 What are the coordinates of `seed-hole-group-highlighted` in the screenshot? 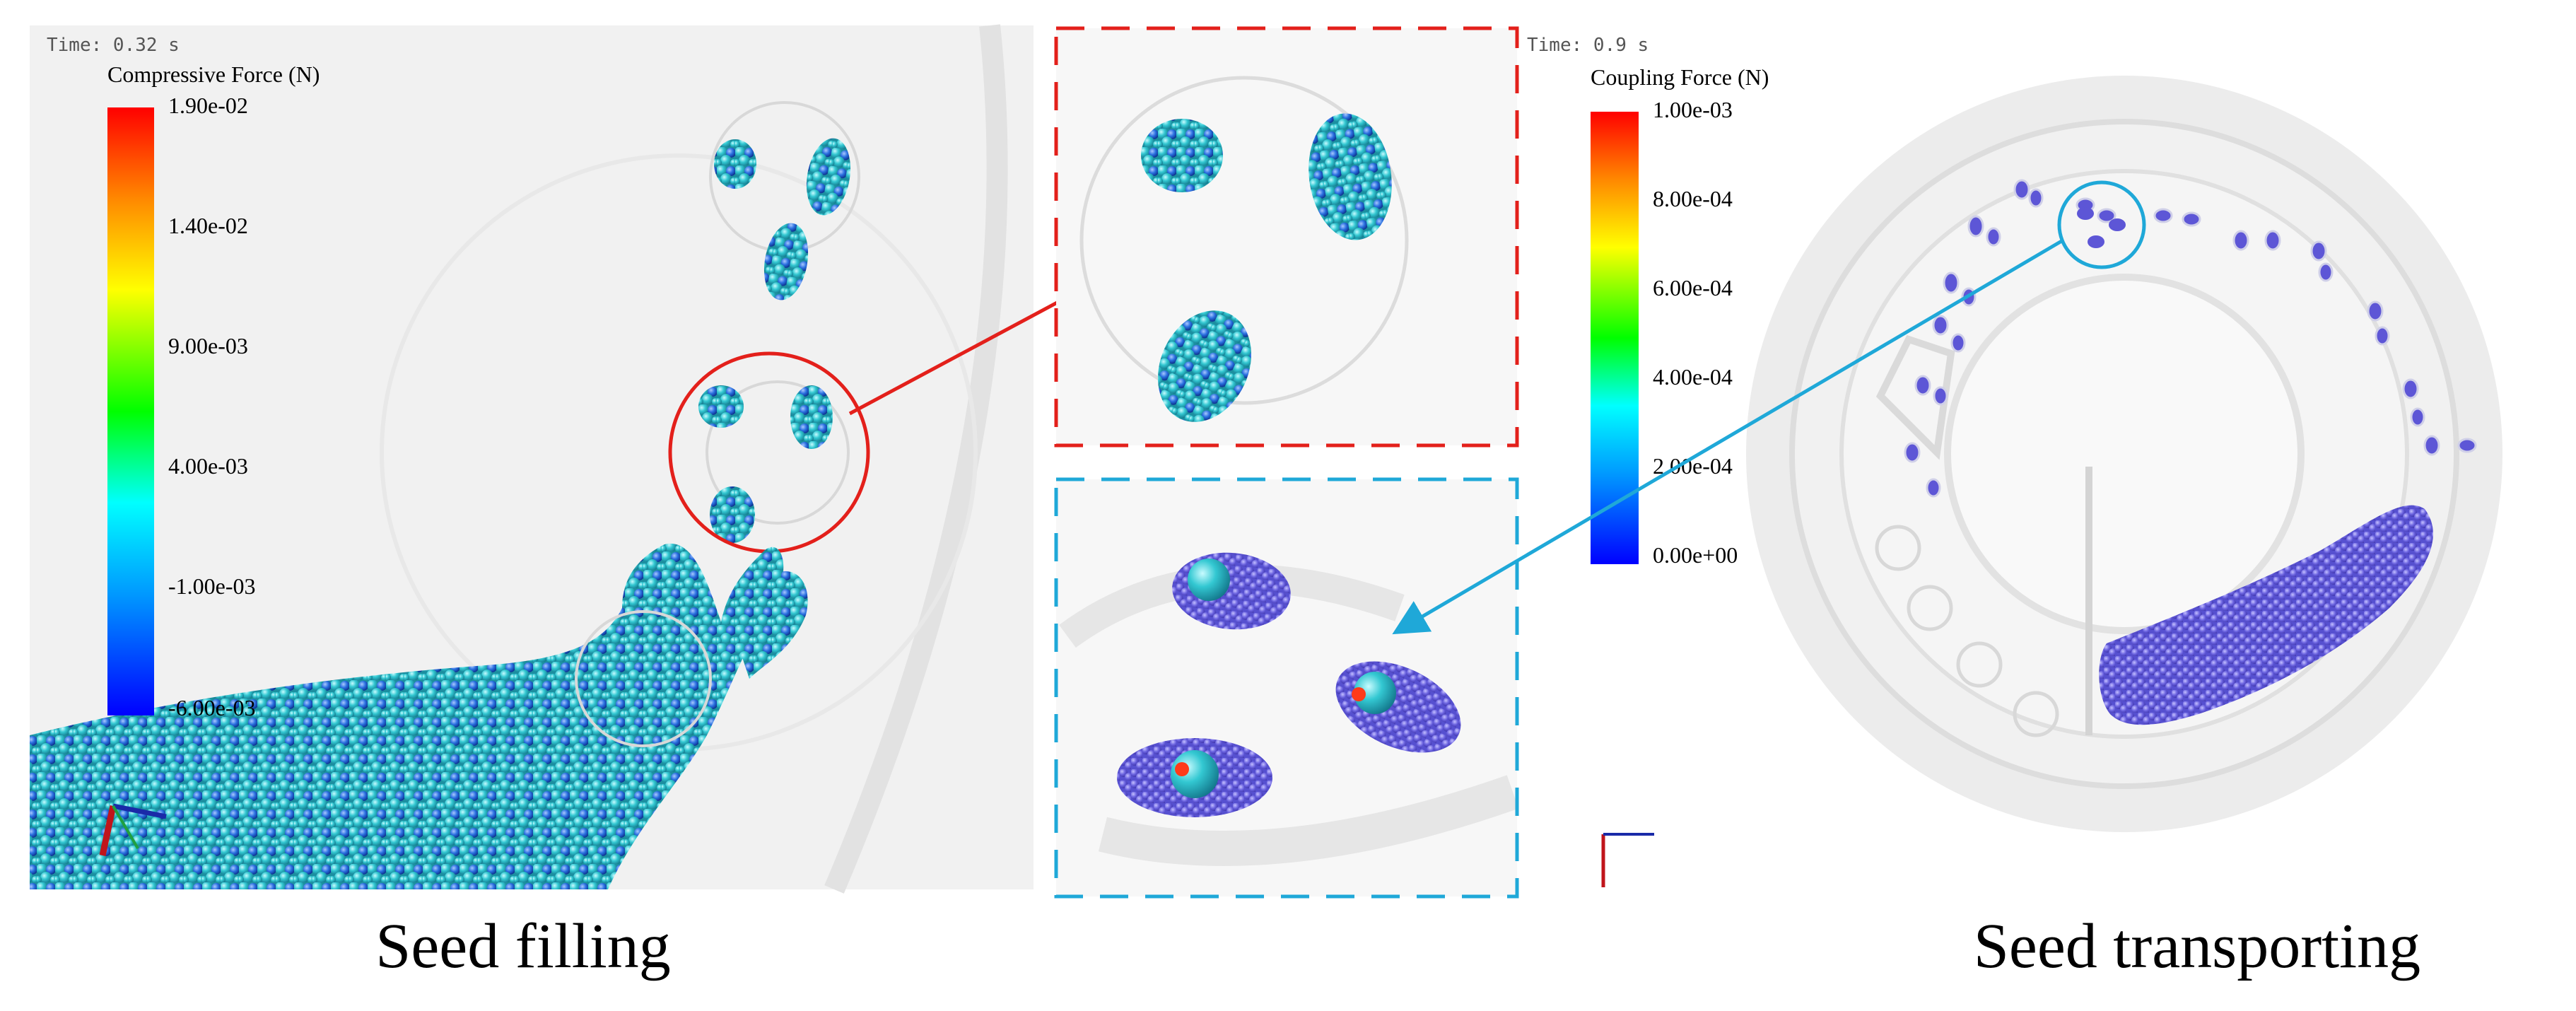 It's located at (769, 452).